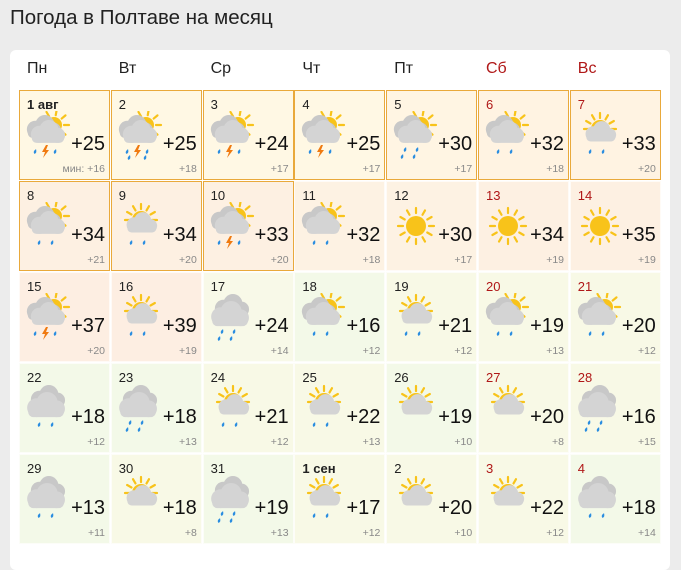 This screenshot has width=681, height=570. I want to click on max-temp: +30, so click(455, 235).